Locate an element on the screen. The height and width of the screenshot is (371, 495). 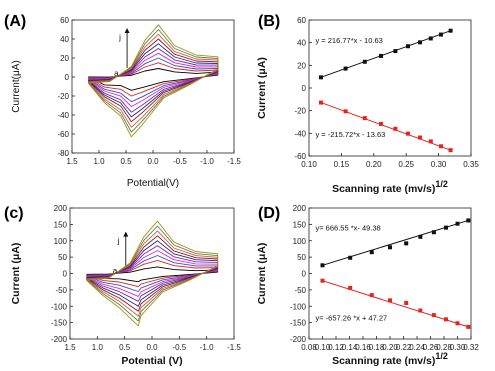
x-tick-label: 1.0 is located at coordinates (99, 161).